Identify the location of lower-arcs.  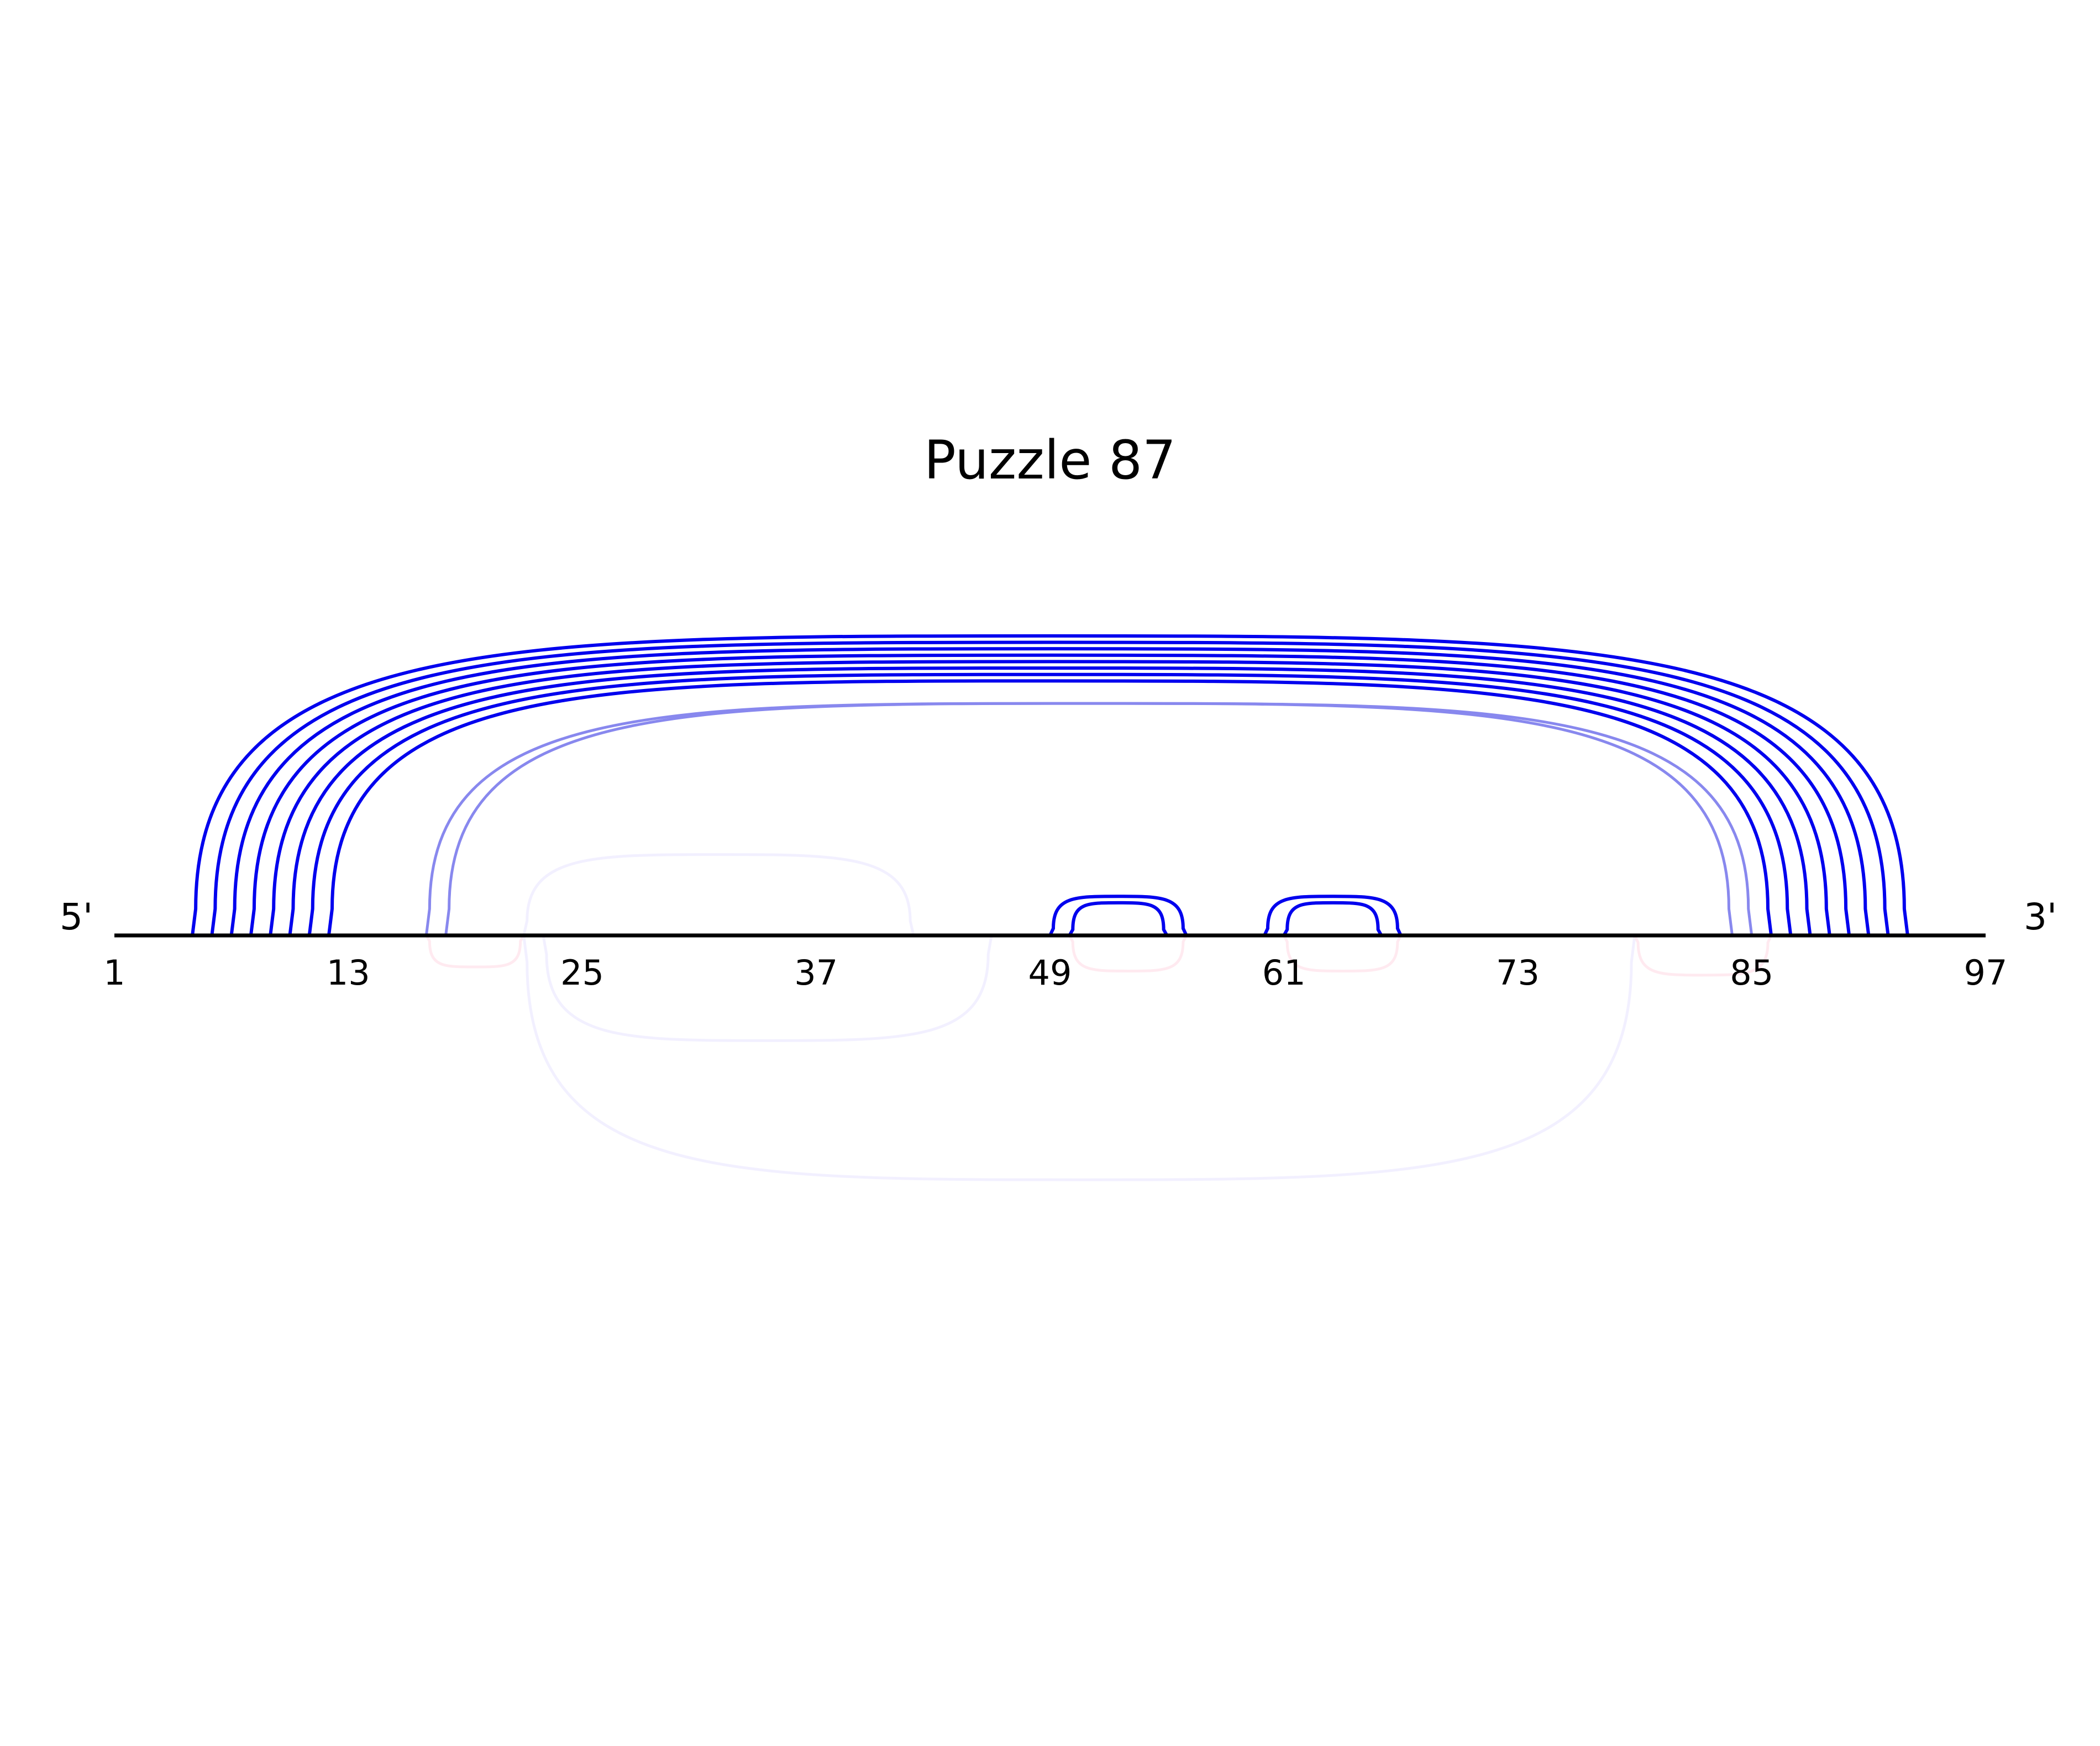
(1099, 1057).